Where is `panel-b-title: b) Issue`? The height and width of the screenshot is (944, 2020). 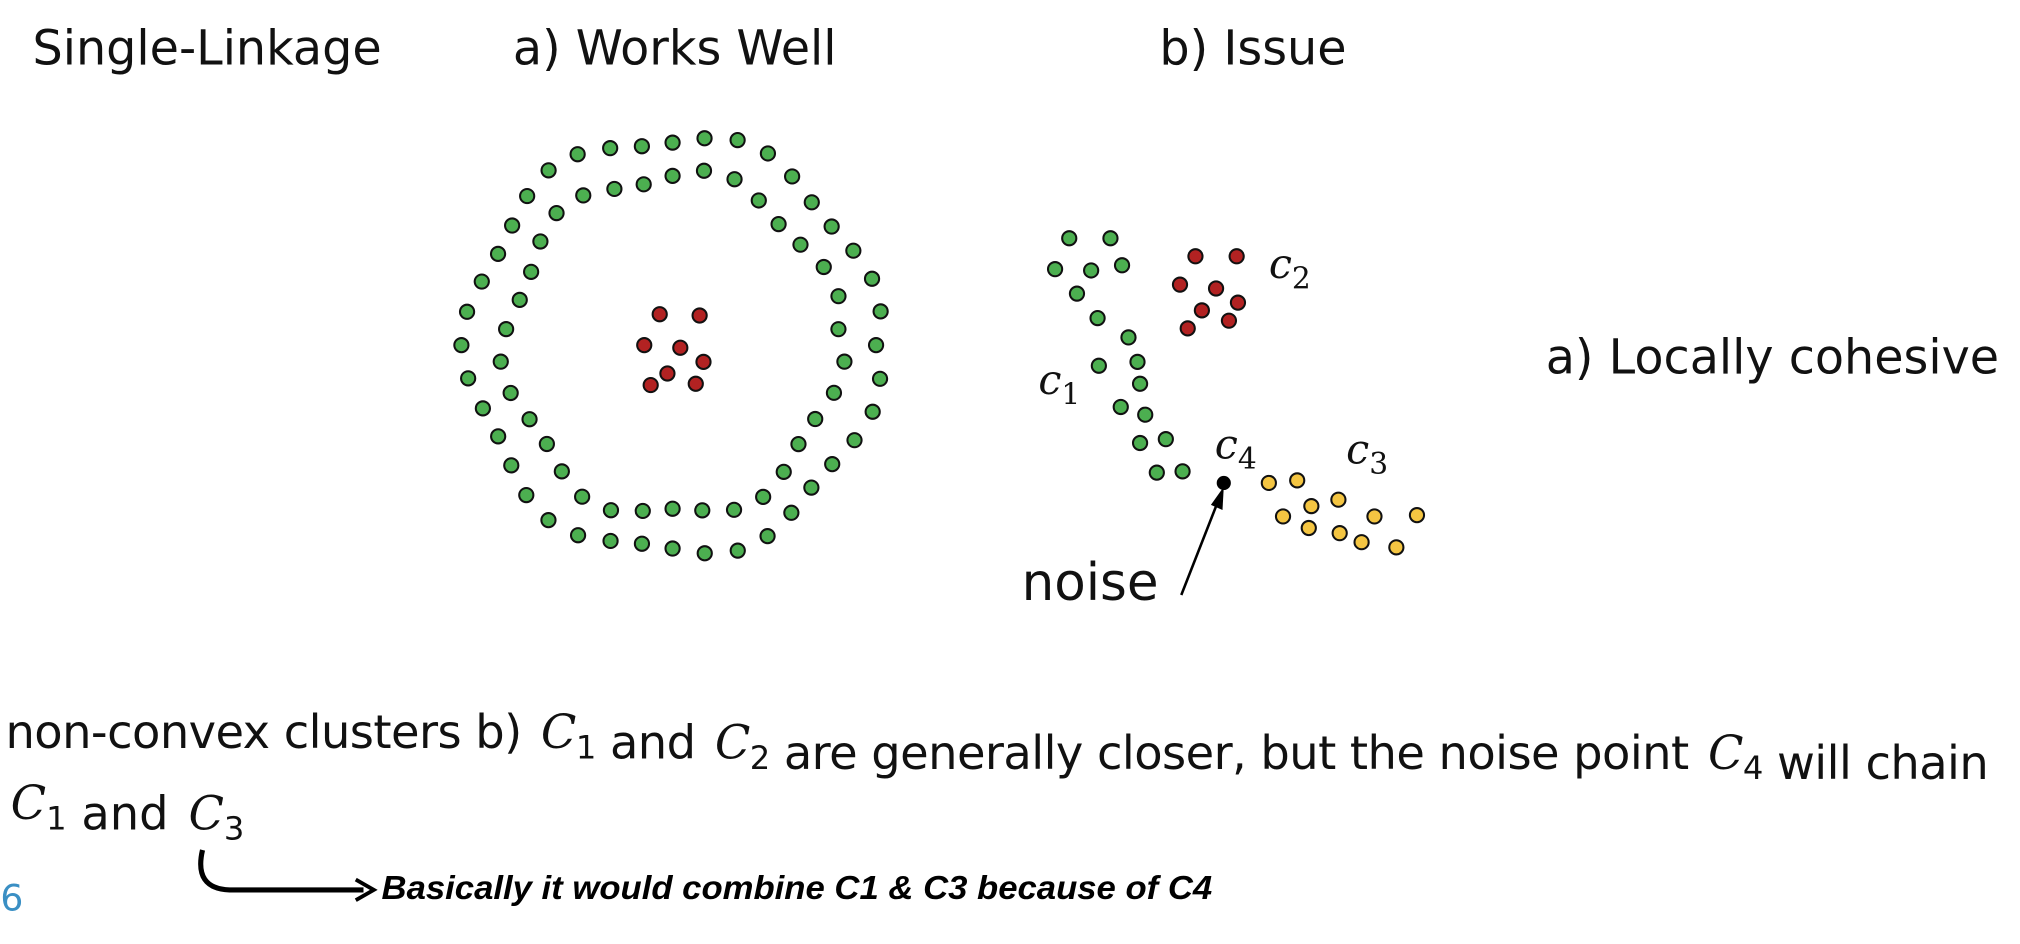
panel-b-title: b) Issue is located at coordinates (1252, 48).